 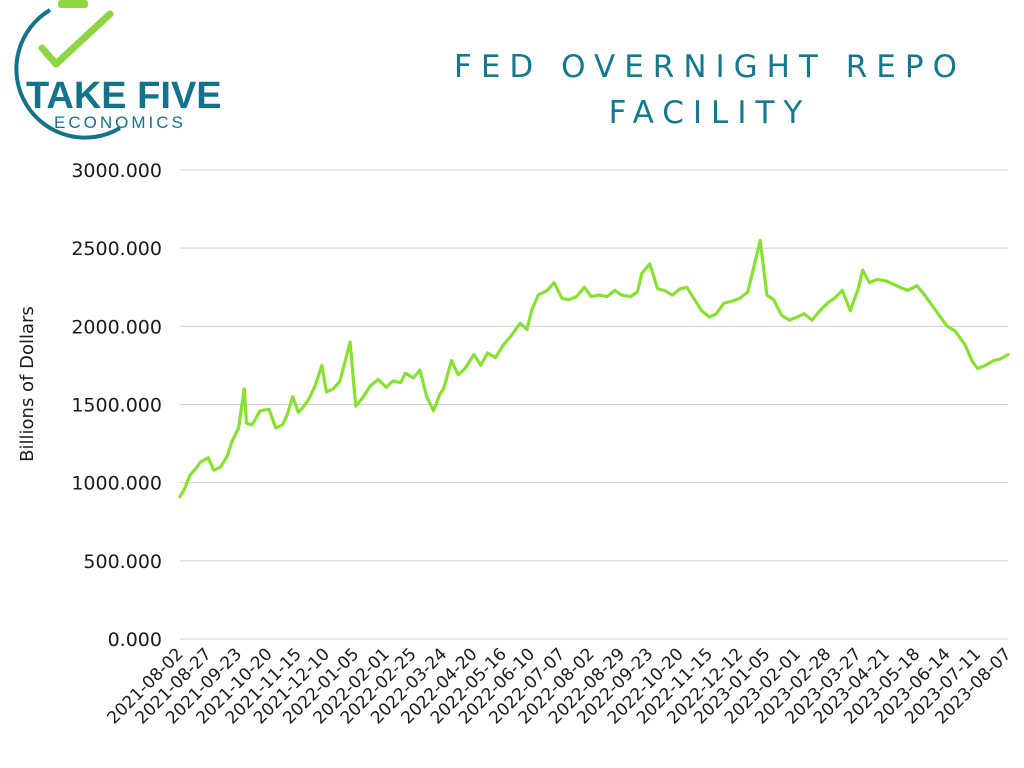 What do you see at coordinates (73, 4) in the screenshot?
I see `stopwatch-crown` at bounding box center [73, 4].